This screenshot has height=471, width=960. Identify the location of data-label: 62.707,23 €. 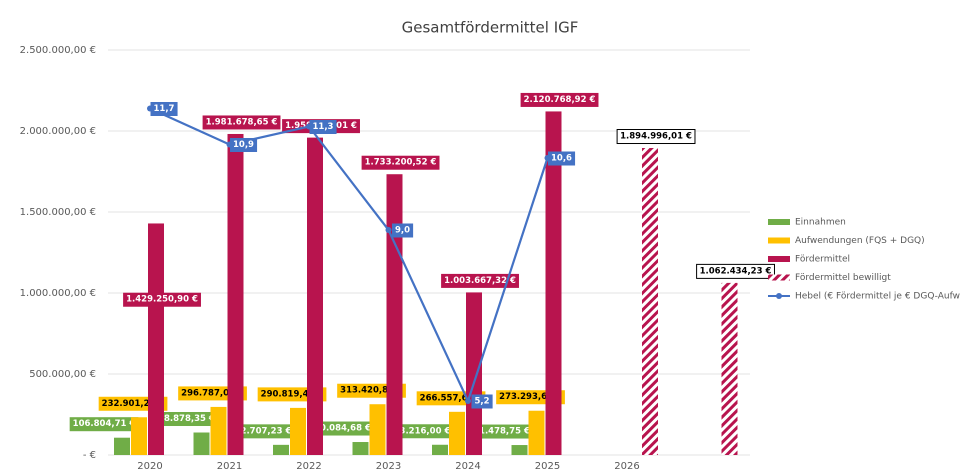
(263, 431).